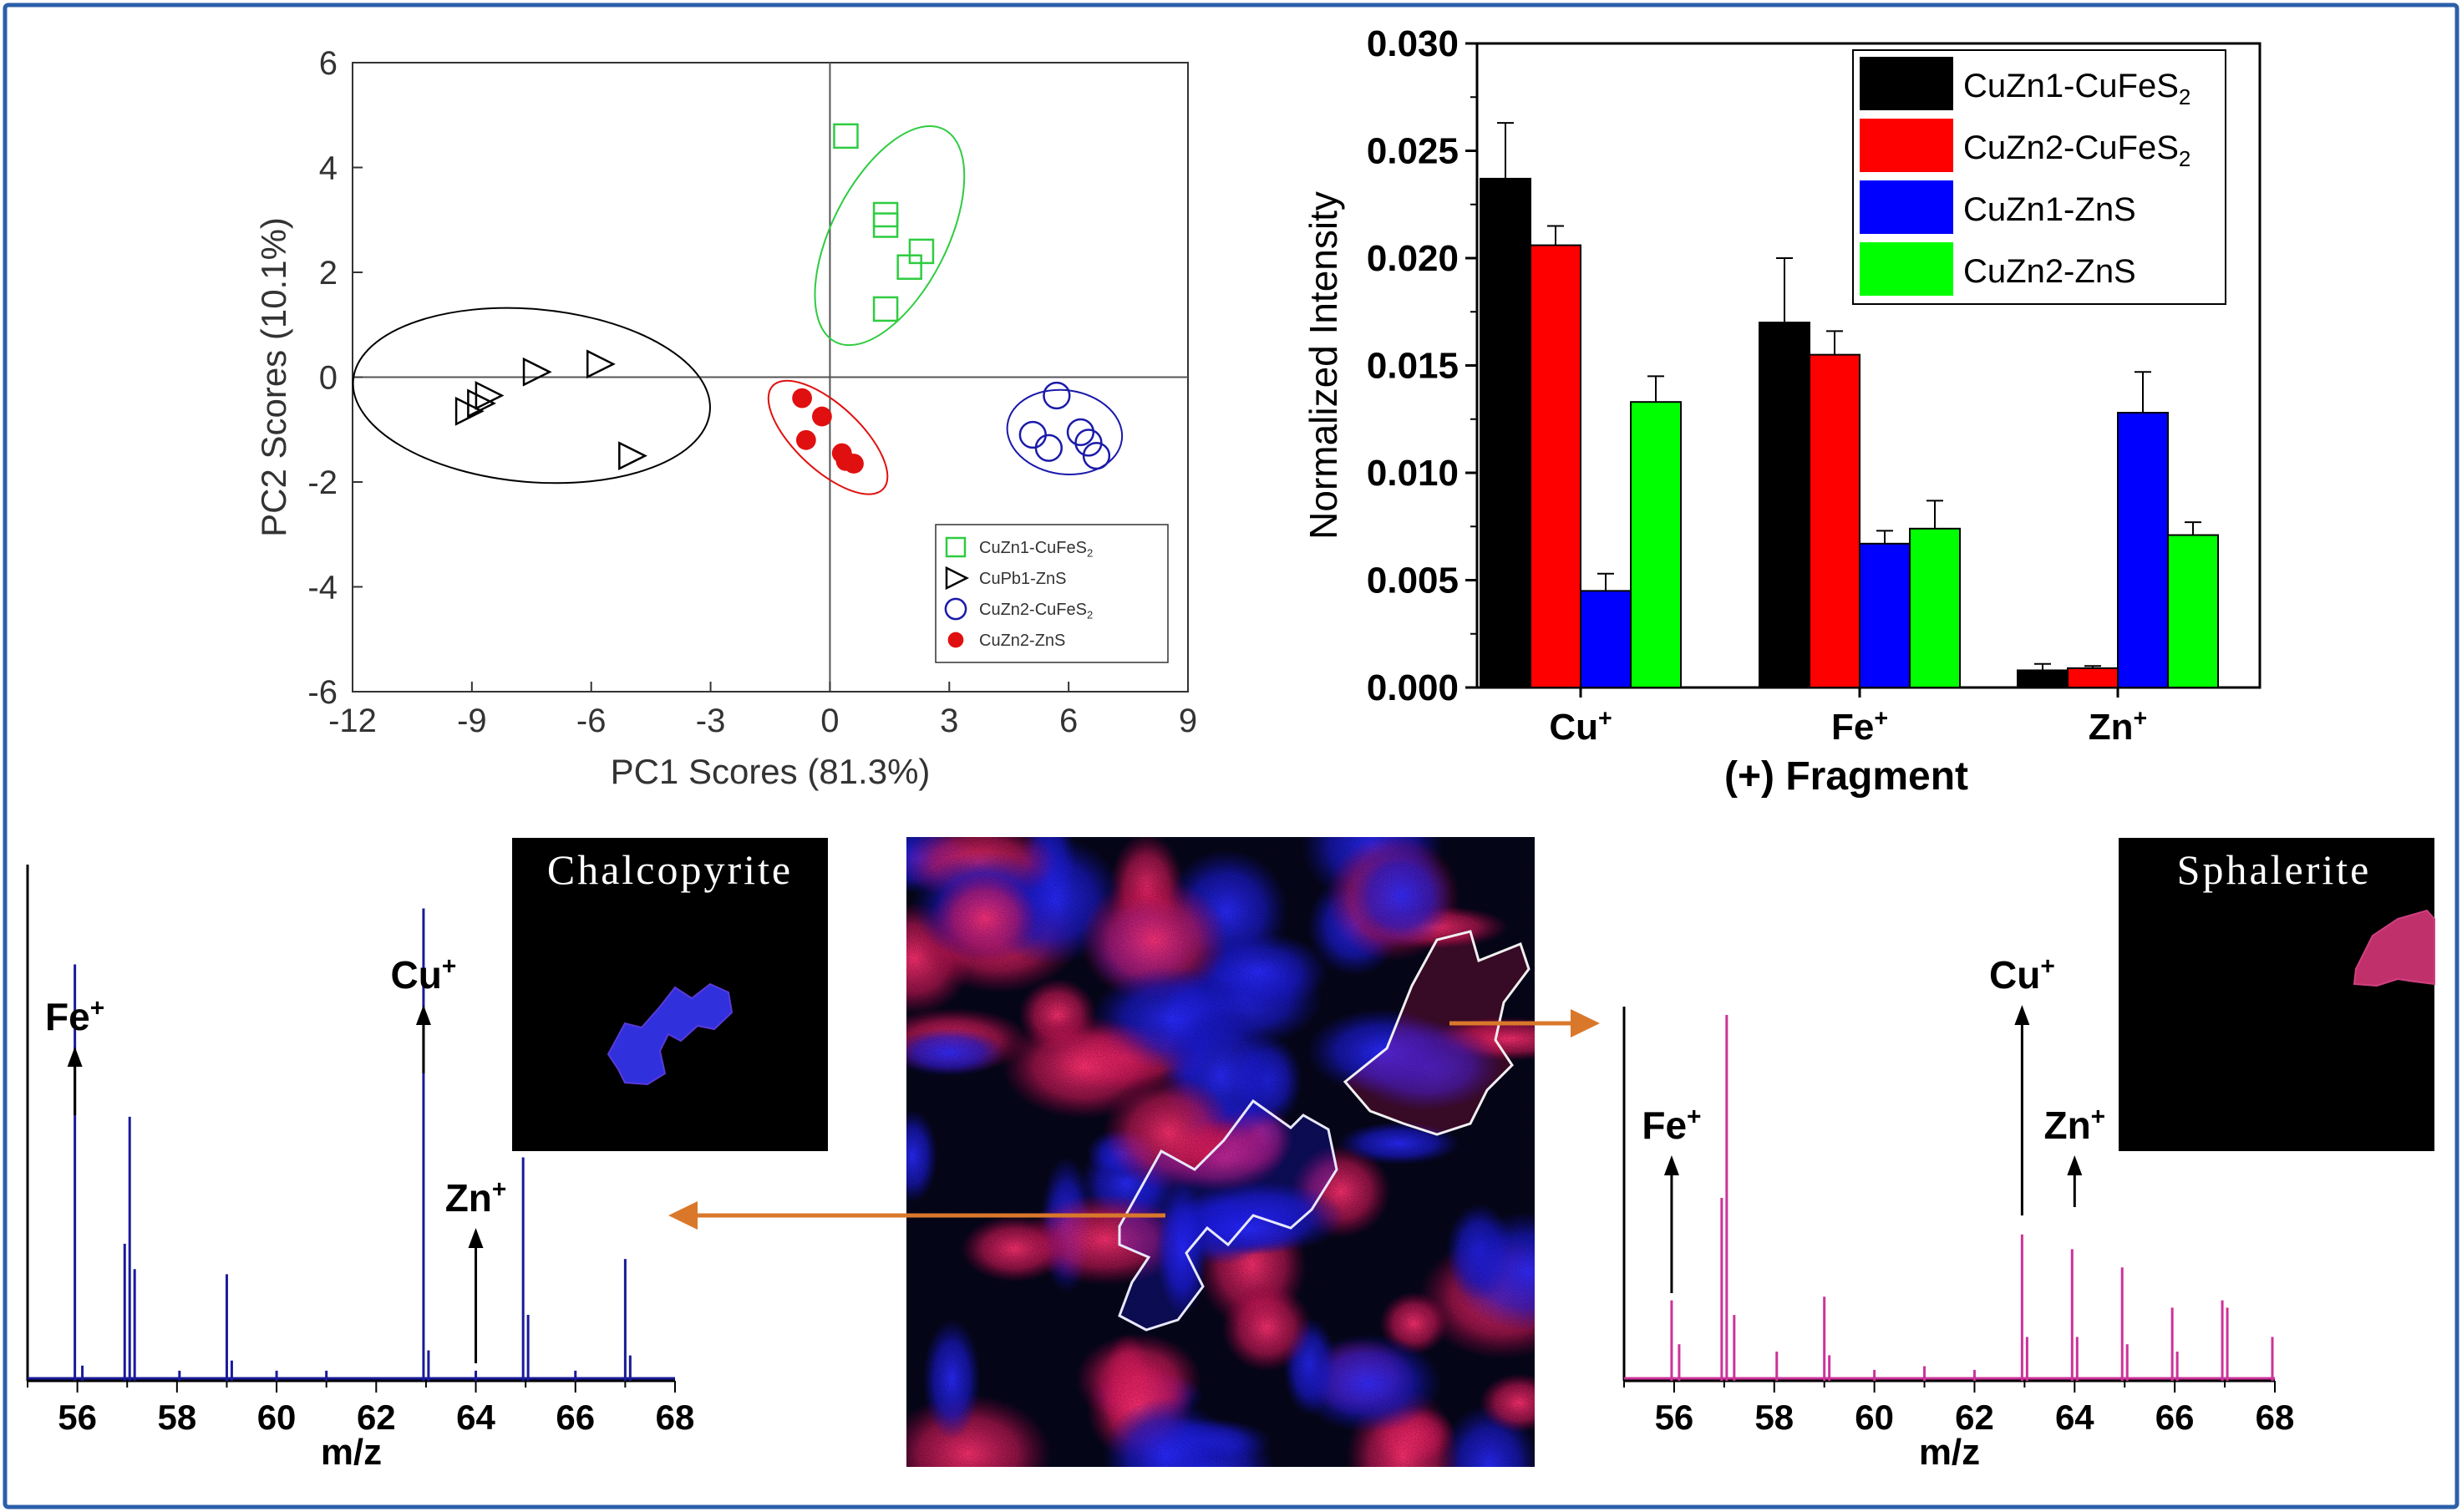 The height and width of the screenshot is (1512, 2462). I want to click on pca-y-tick-label: -2, so click(322, 482).